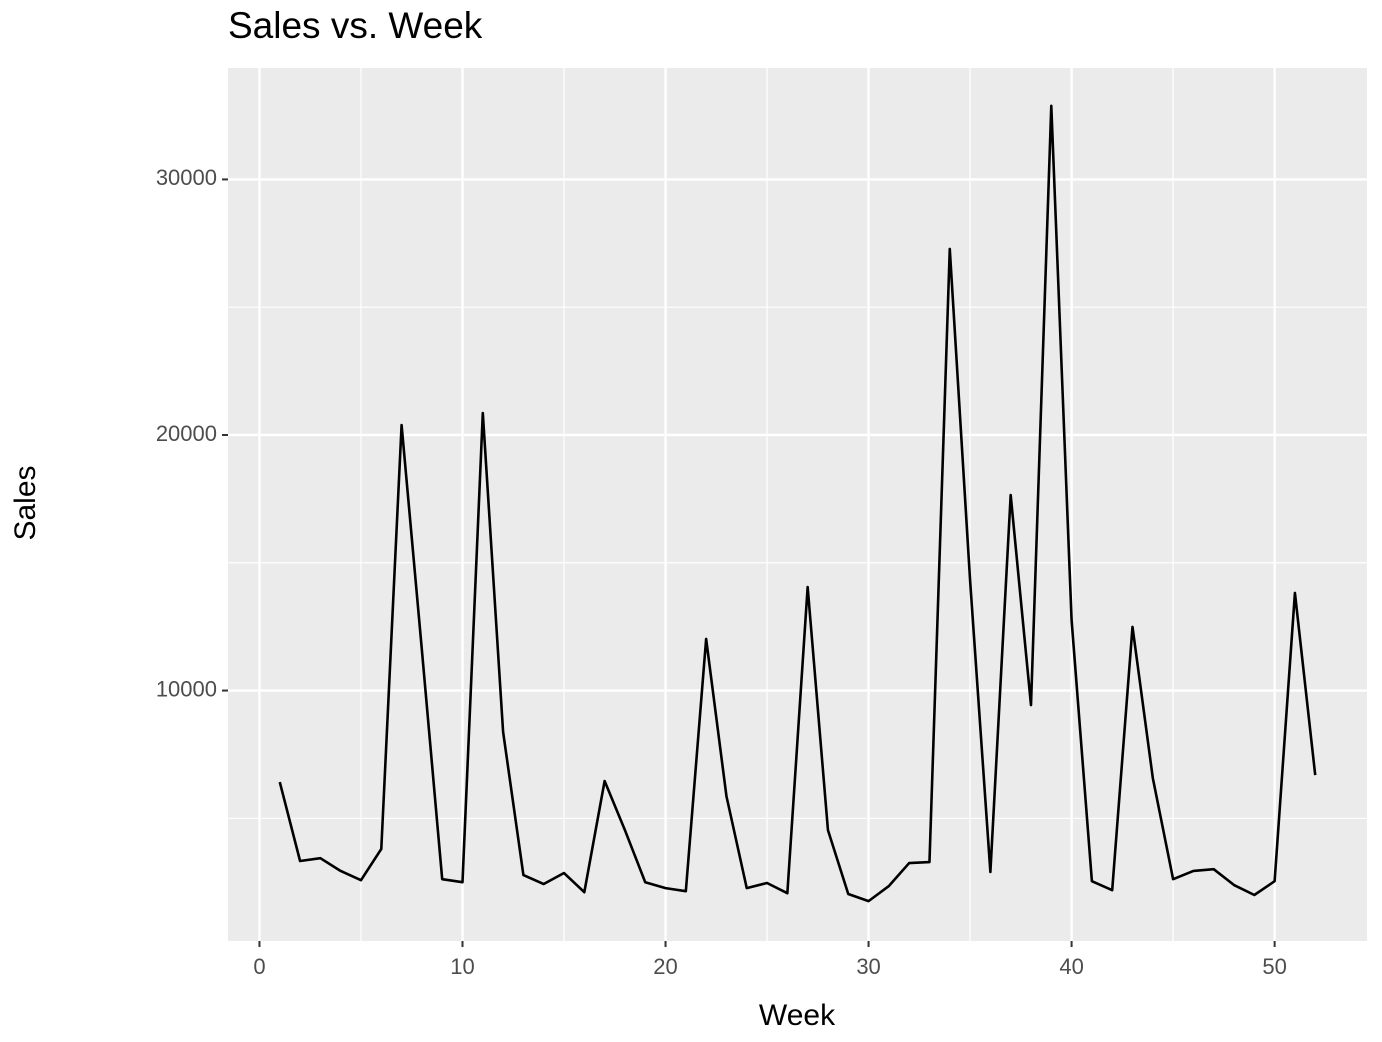 This screenshot has height=1042, width=1382. Describe the element at coordinates (1071, 966) in the screenshot. I see `x-tick-label: 40` at that location.